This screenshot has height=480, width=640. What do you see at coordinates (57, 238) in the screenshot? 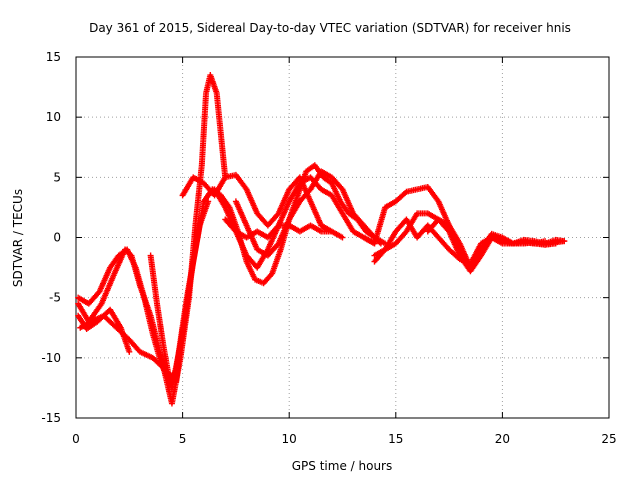
I see `y-tick-label: 0` at bounding box center [57, 238].